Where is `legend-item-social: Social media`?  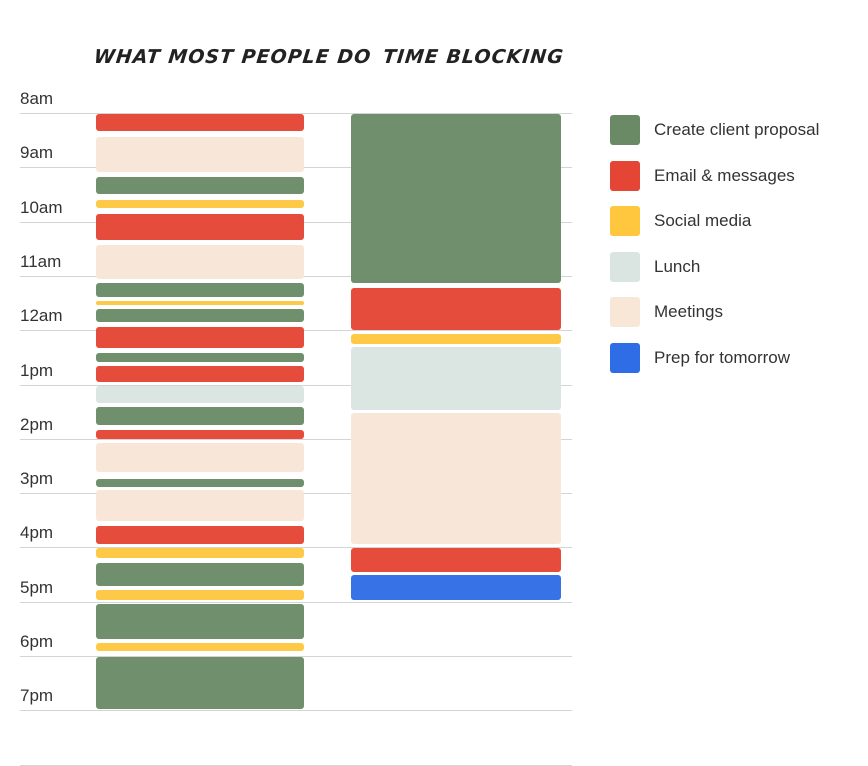
legend-item-social: Social media is located at coordinates (680, 221).